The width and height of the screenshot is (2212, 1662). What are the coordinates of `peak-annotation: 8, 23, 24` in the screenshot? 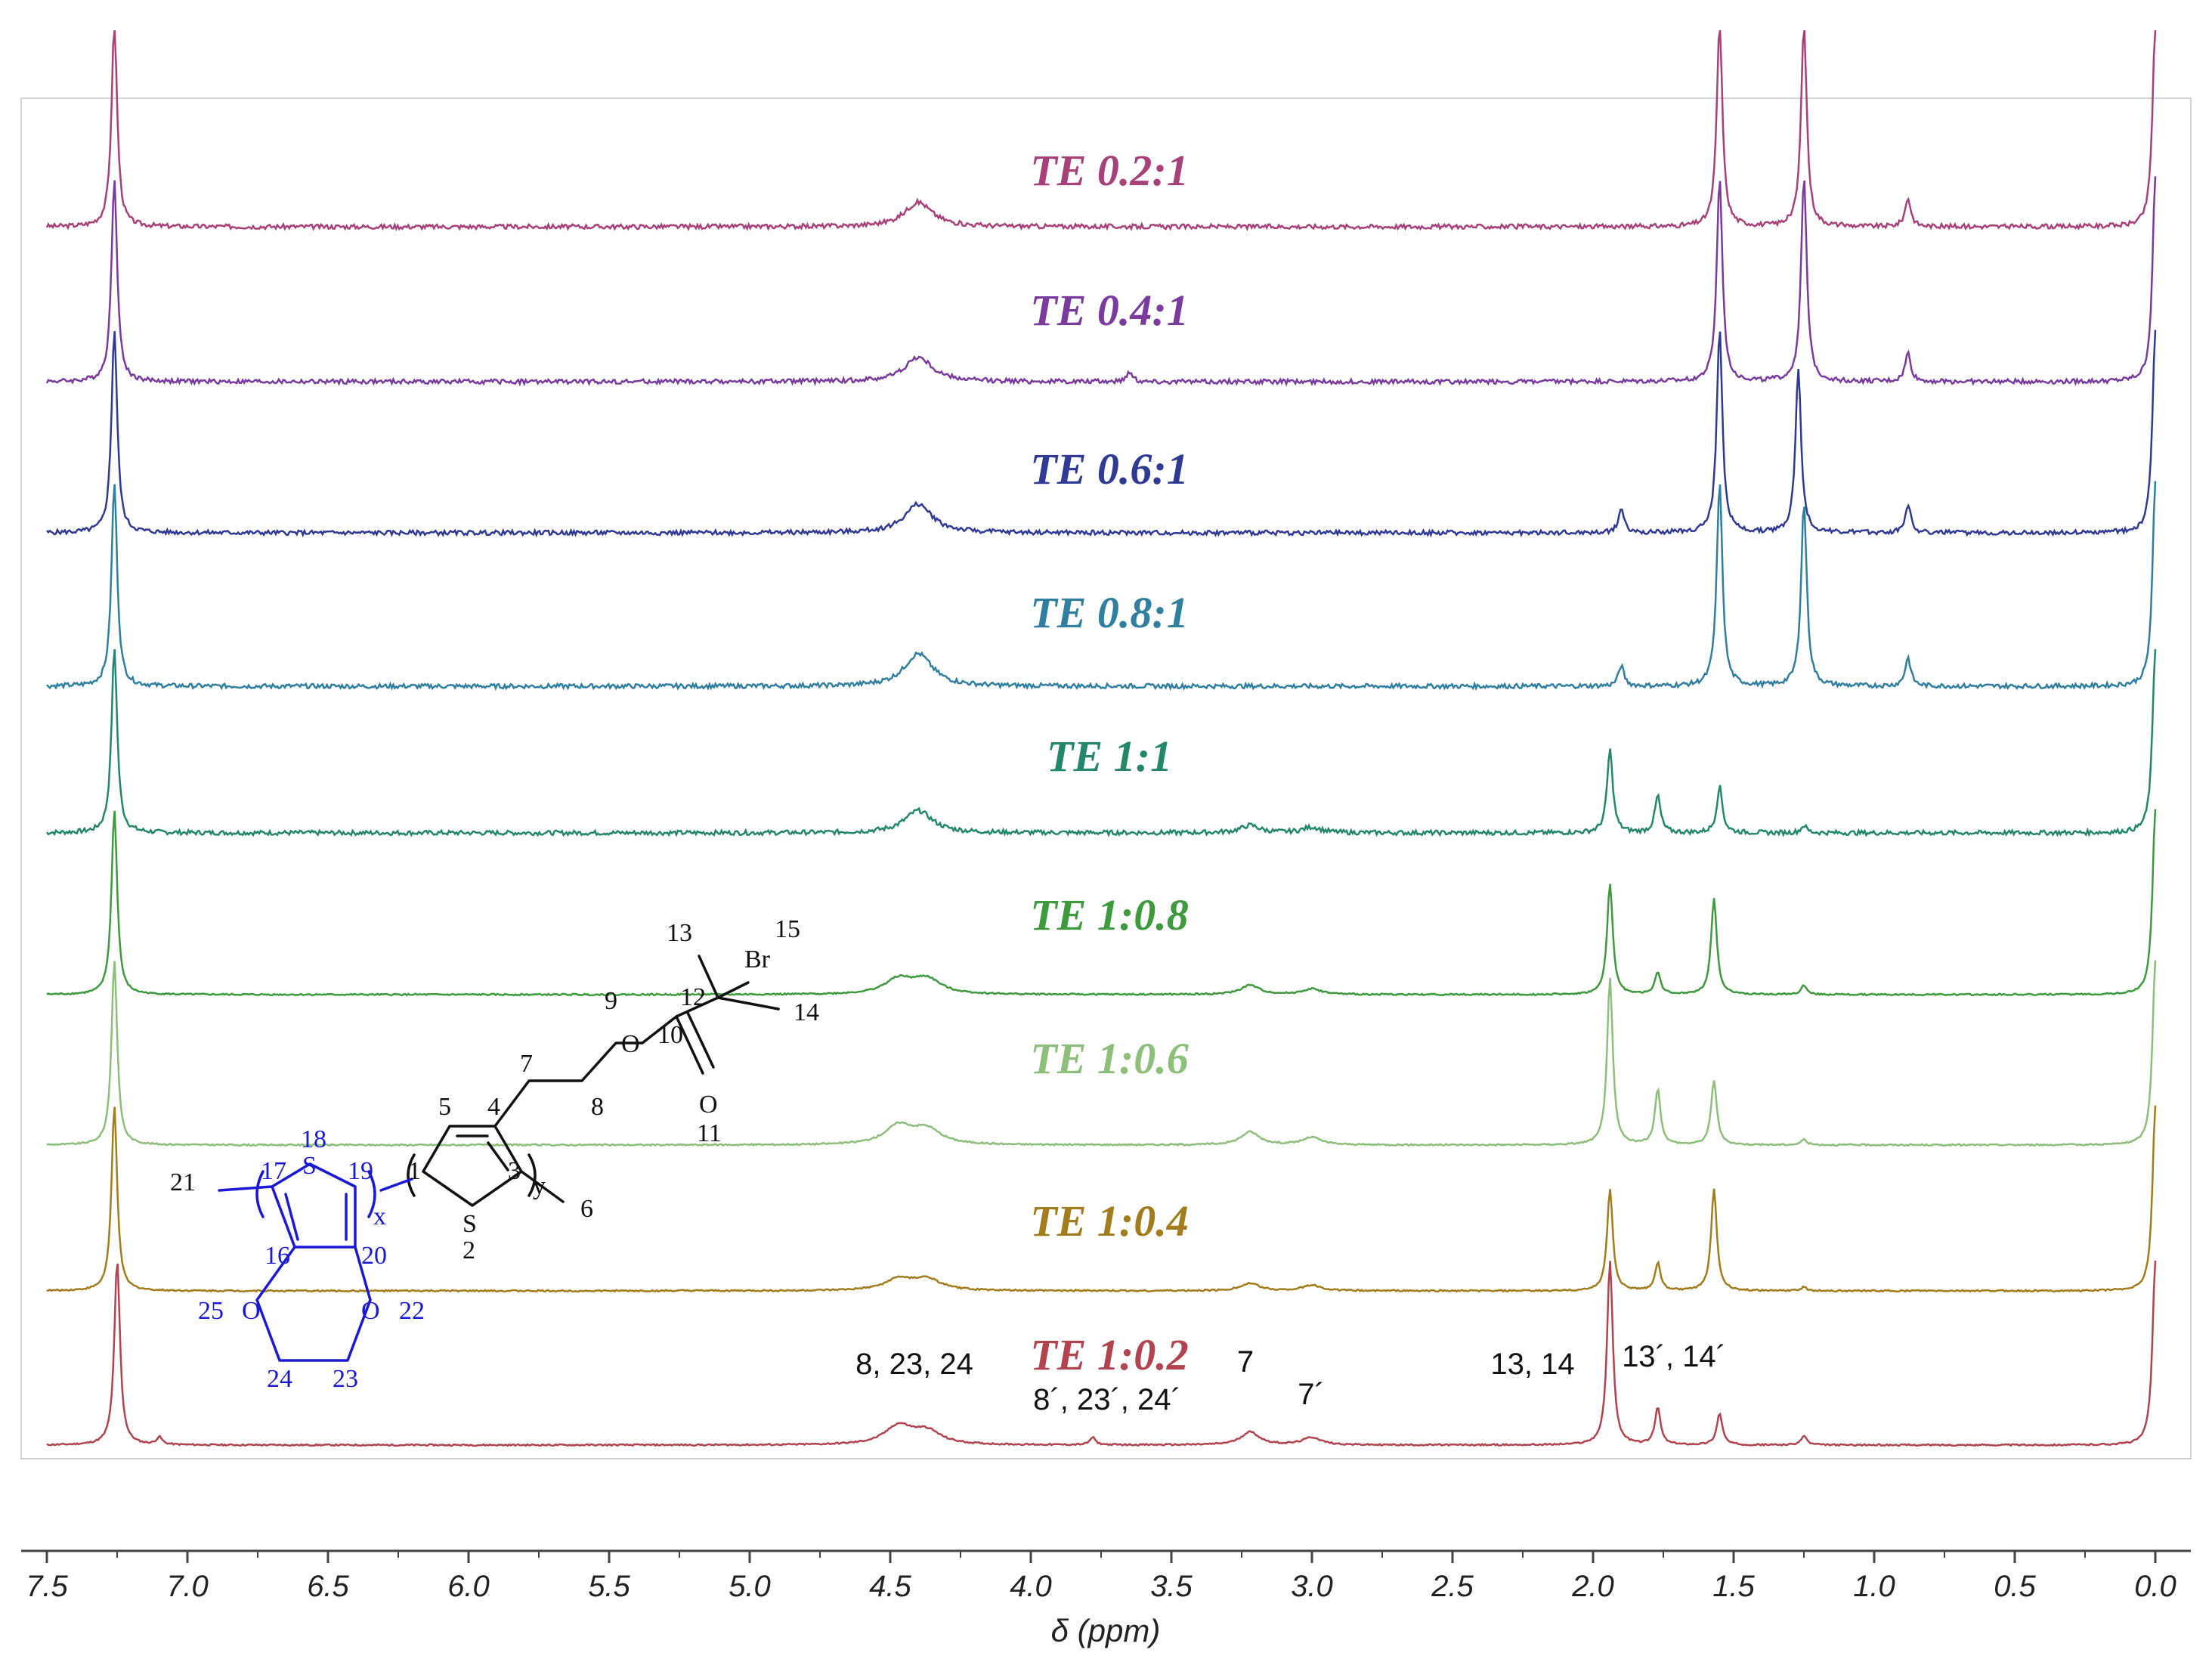 It's located at (914, 1364).